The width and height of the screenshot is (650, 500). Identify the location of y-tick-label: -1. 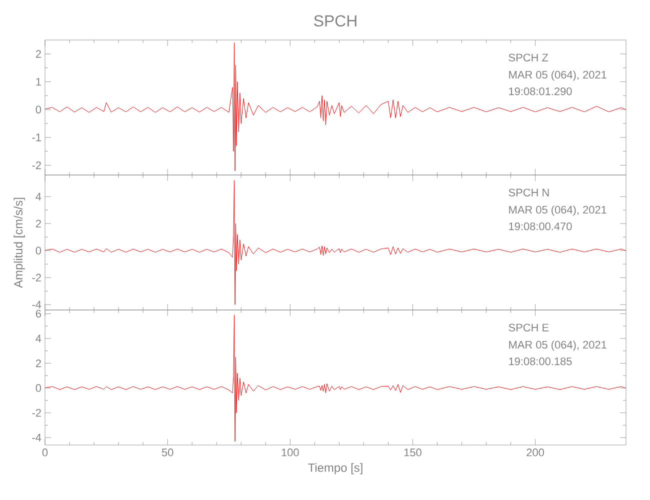
(36, 138).